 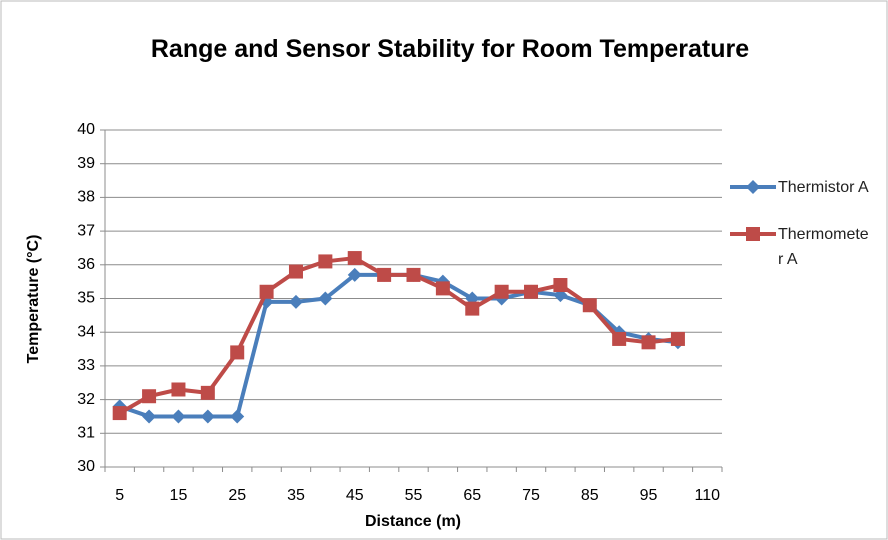 What do you see at coordinates (823, 187) in the screenshot?
I see `legend-label: Thermistor A` at bounding box center [823, 187].